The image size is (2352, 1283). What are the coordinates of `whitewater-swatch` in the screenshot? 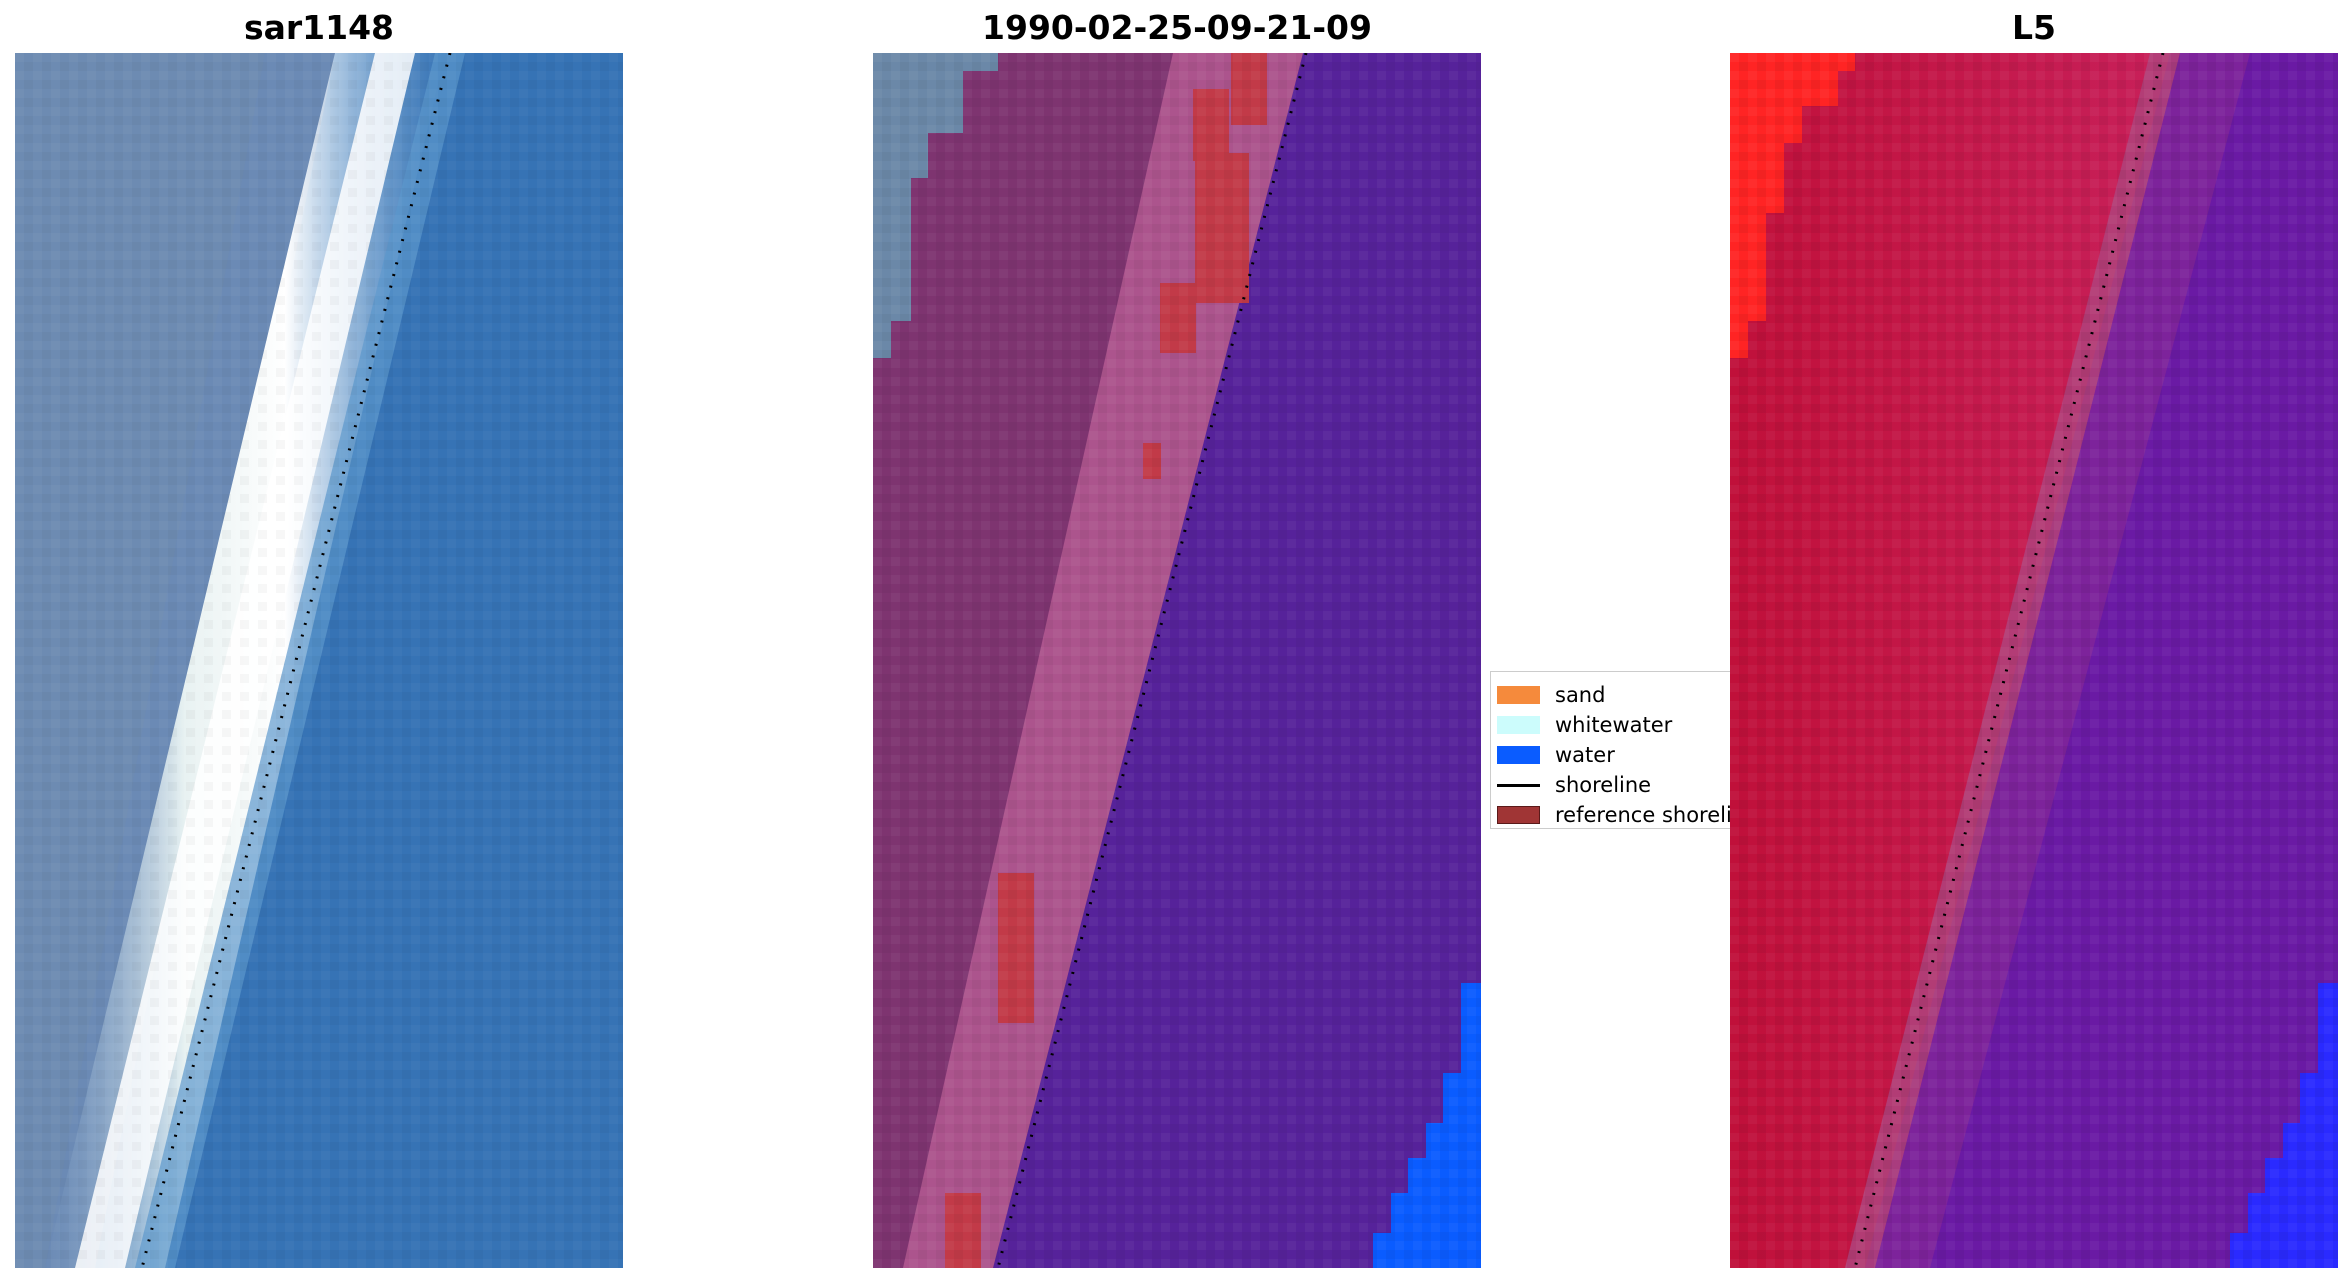 It's located at (1518, 725).